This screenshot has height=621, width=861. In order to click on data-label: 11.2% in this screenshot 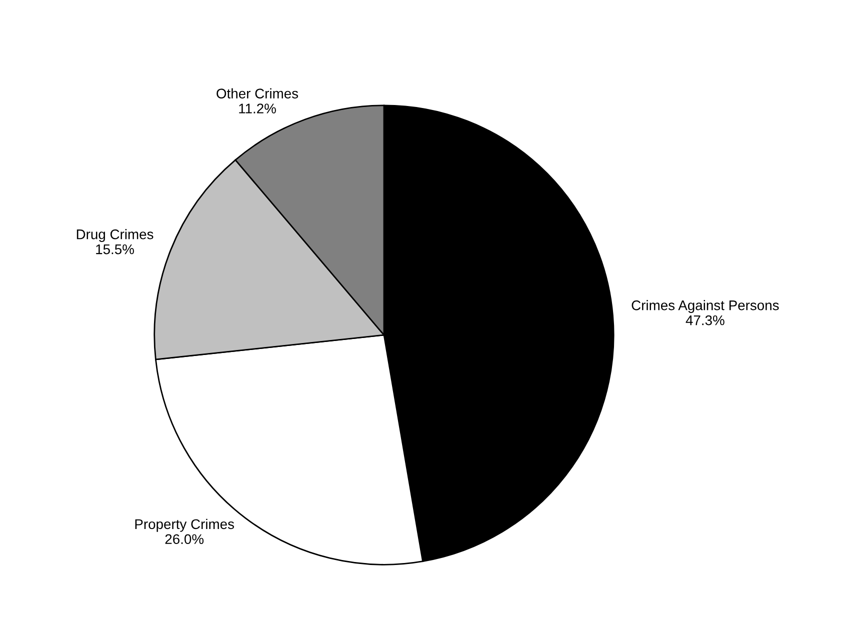, I will do `click(257, 109)`.